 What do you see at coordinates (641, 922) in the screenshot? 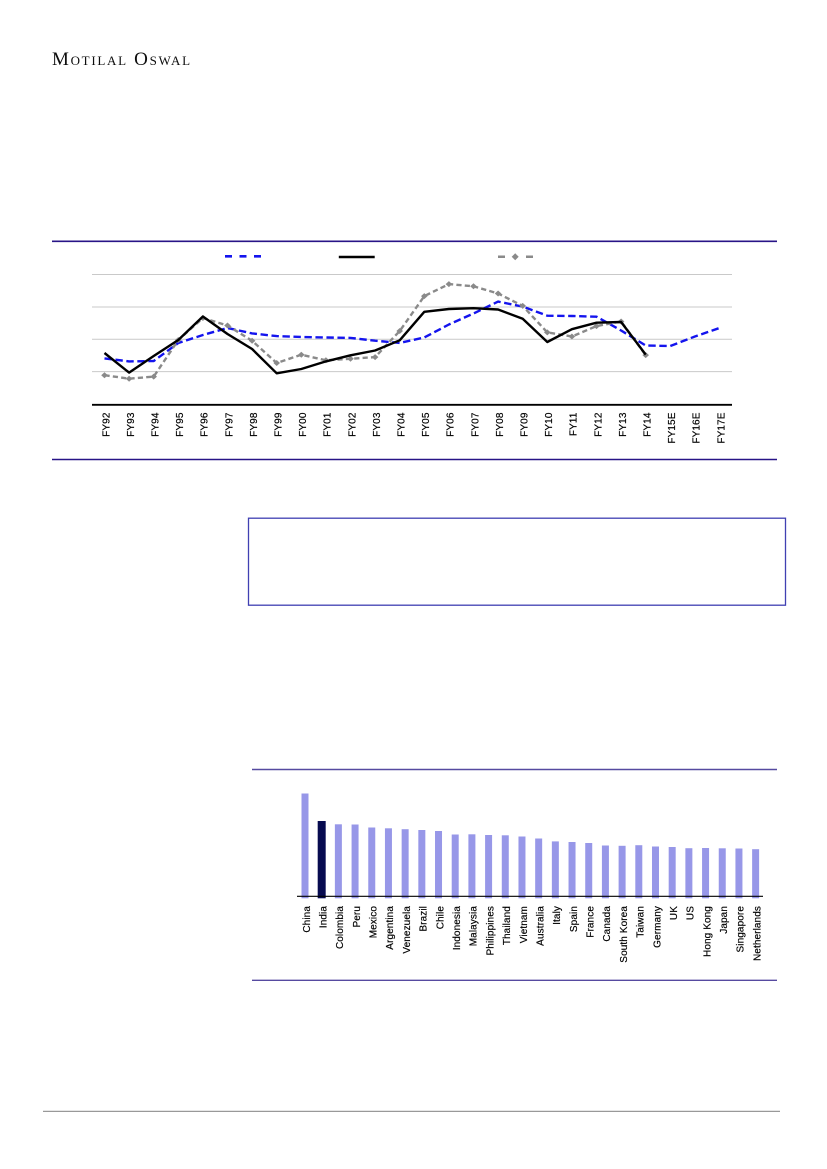
I see `svg-text: Taiwan` at bounding box center [641, 922].